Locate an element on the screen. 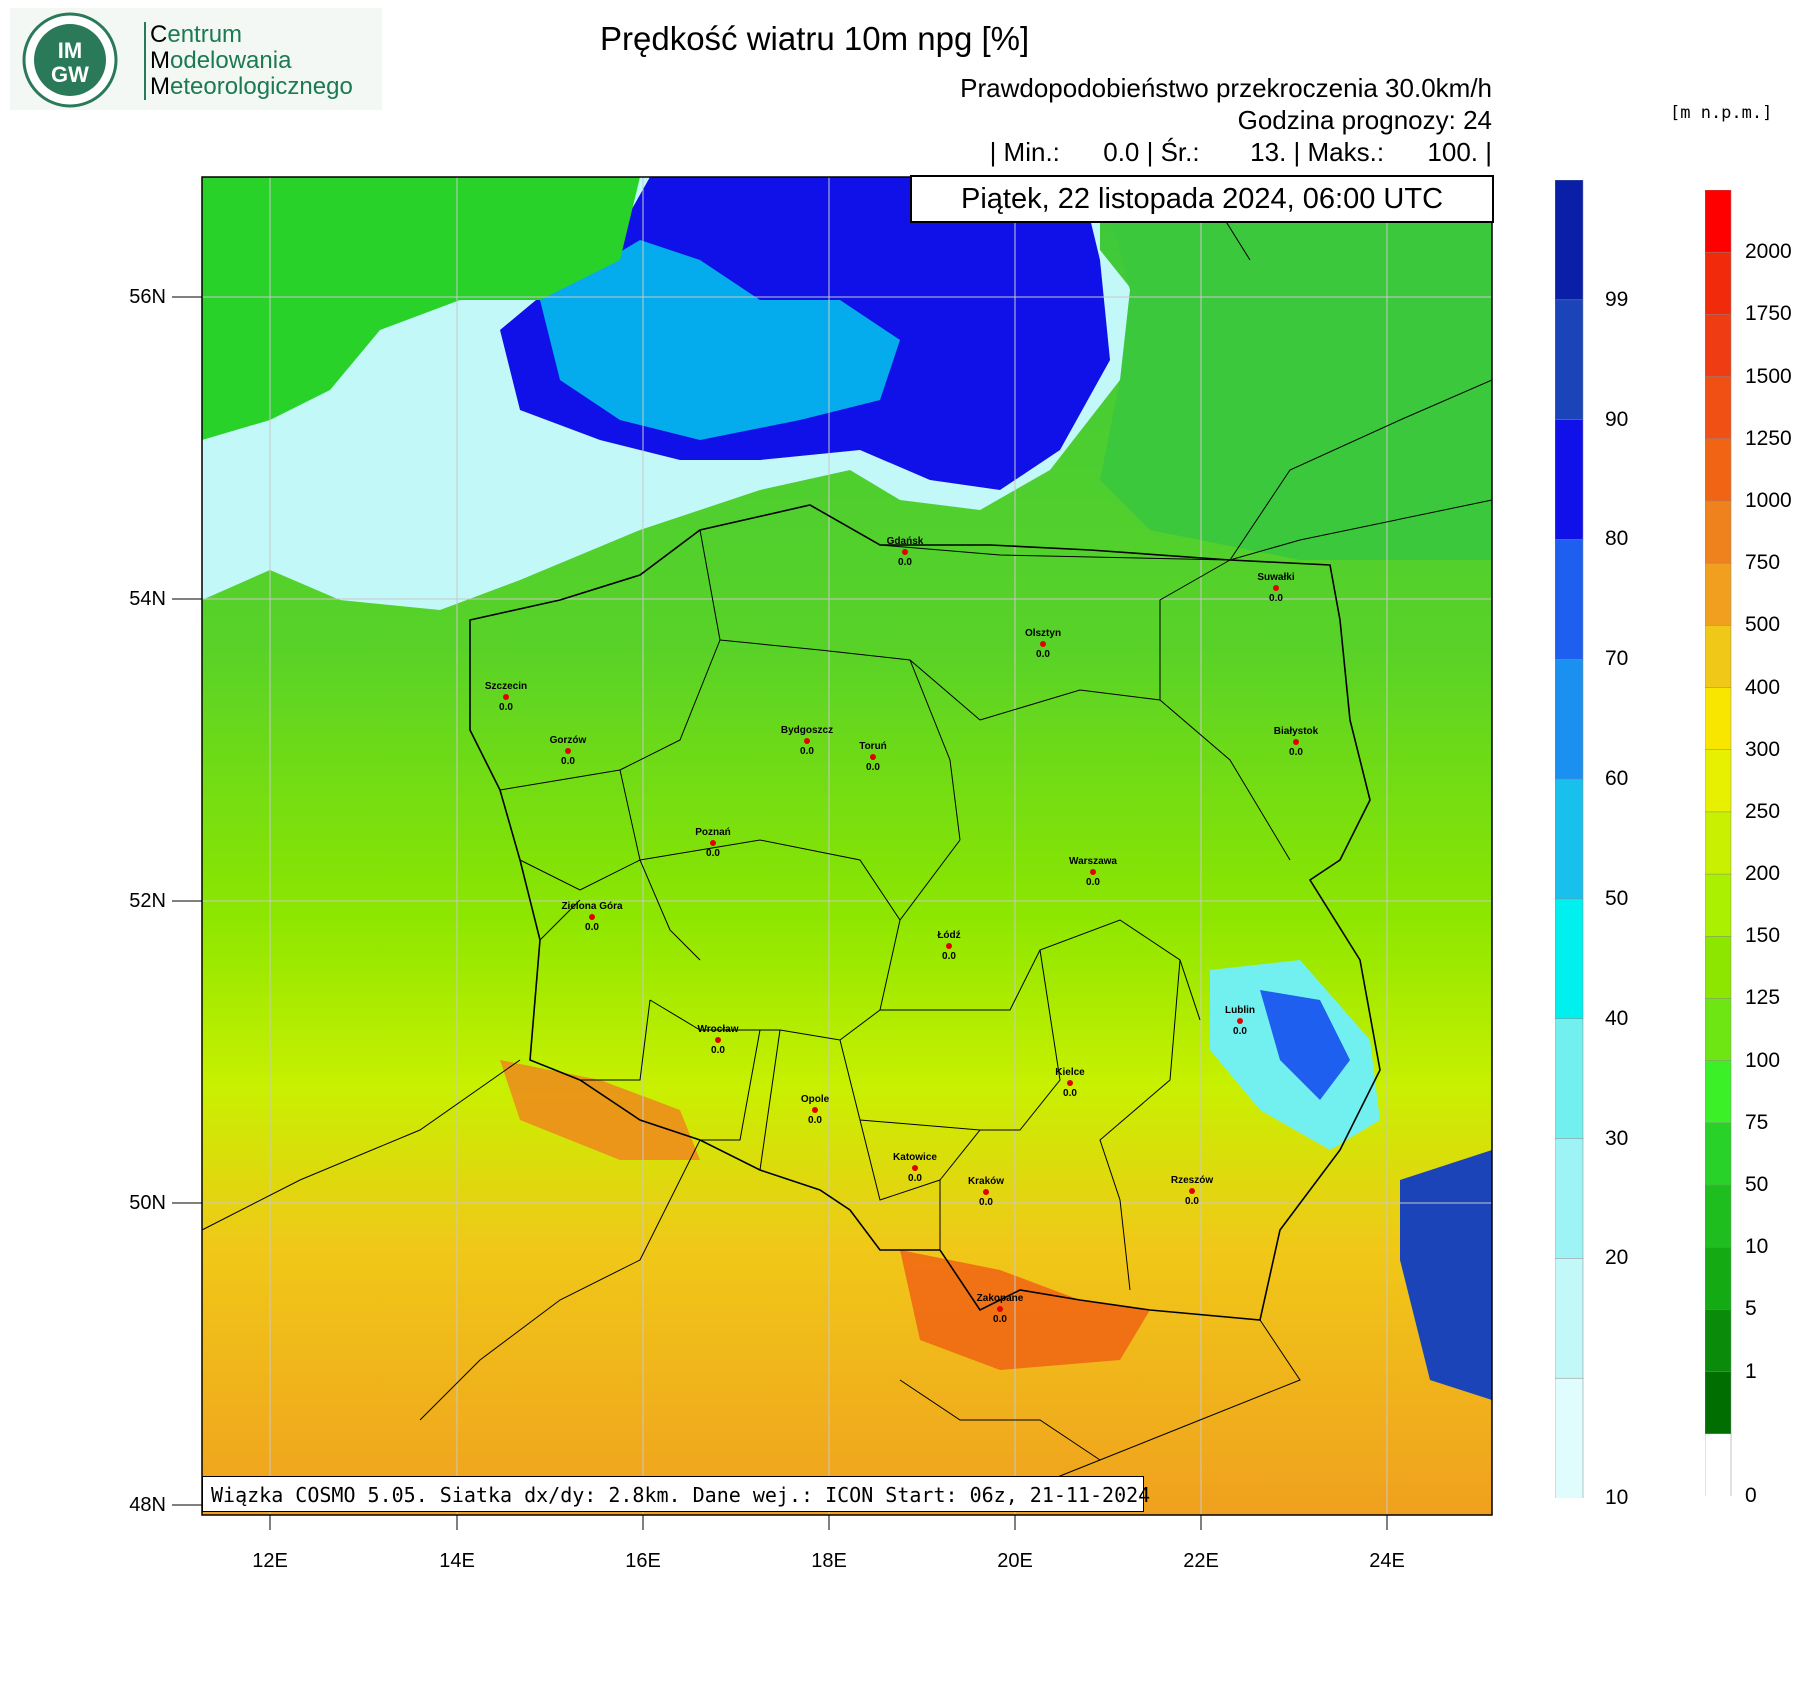 The width and height of the screenshot is (1800, 1700). city-label: Bydgoszcz 0.0 is located at coordinates (807, 741).